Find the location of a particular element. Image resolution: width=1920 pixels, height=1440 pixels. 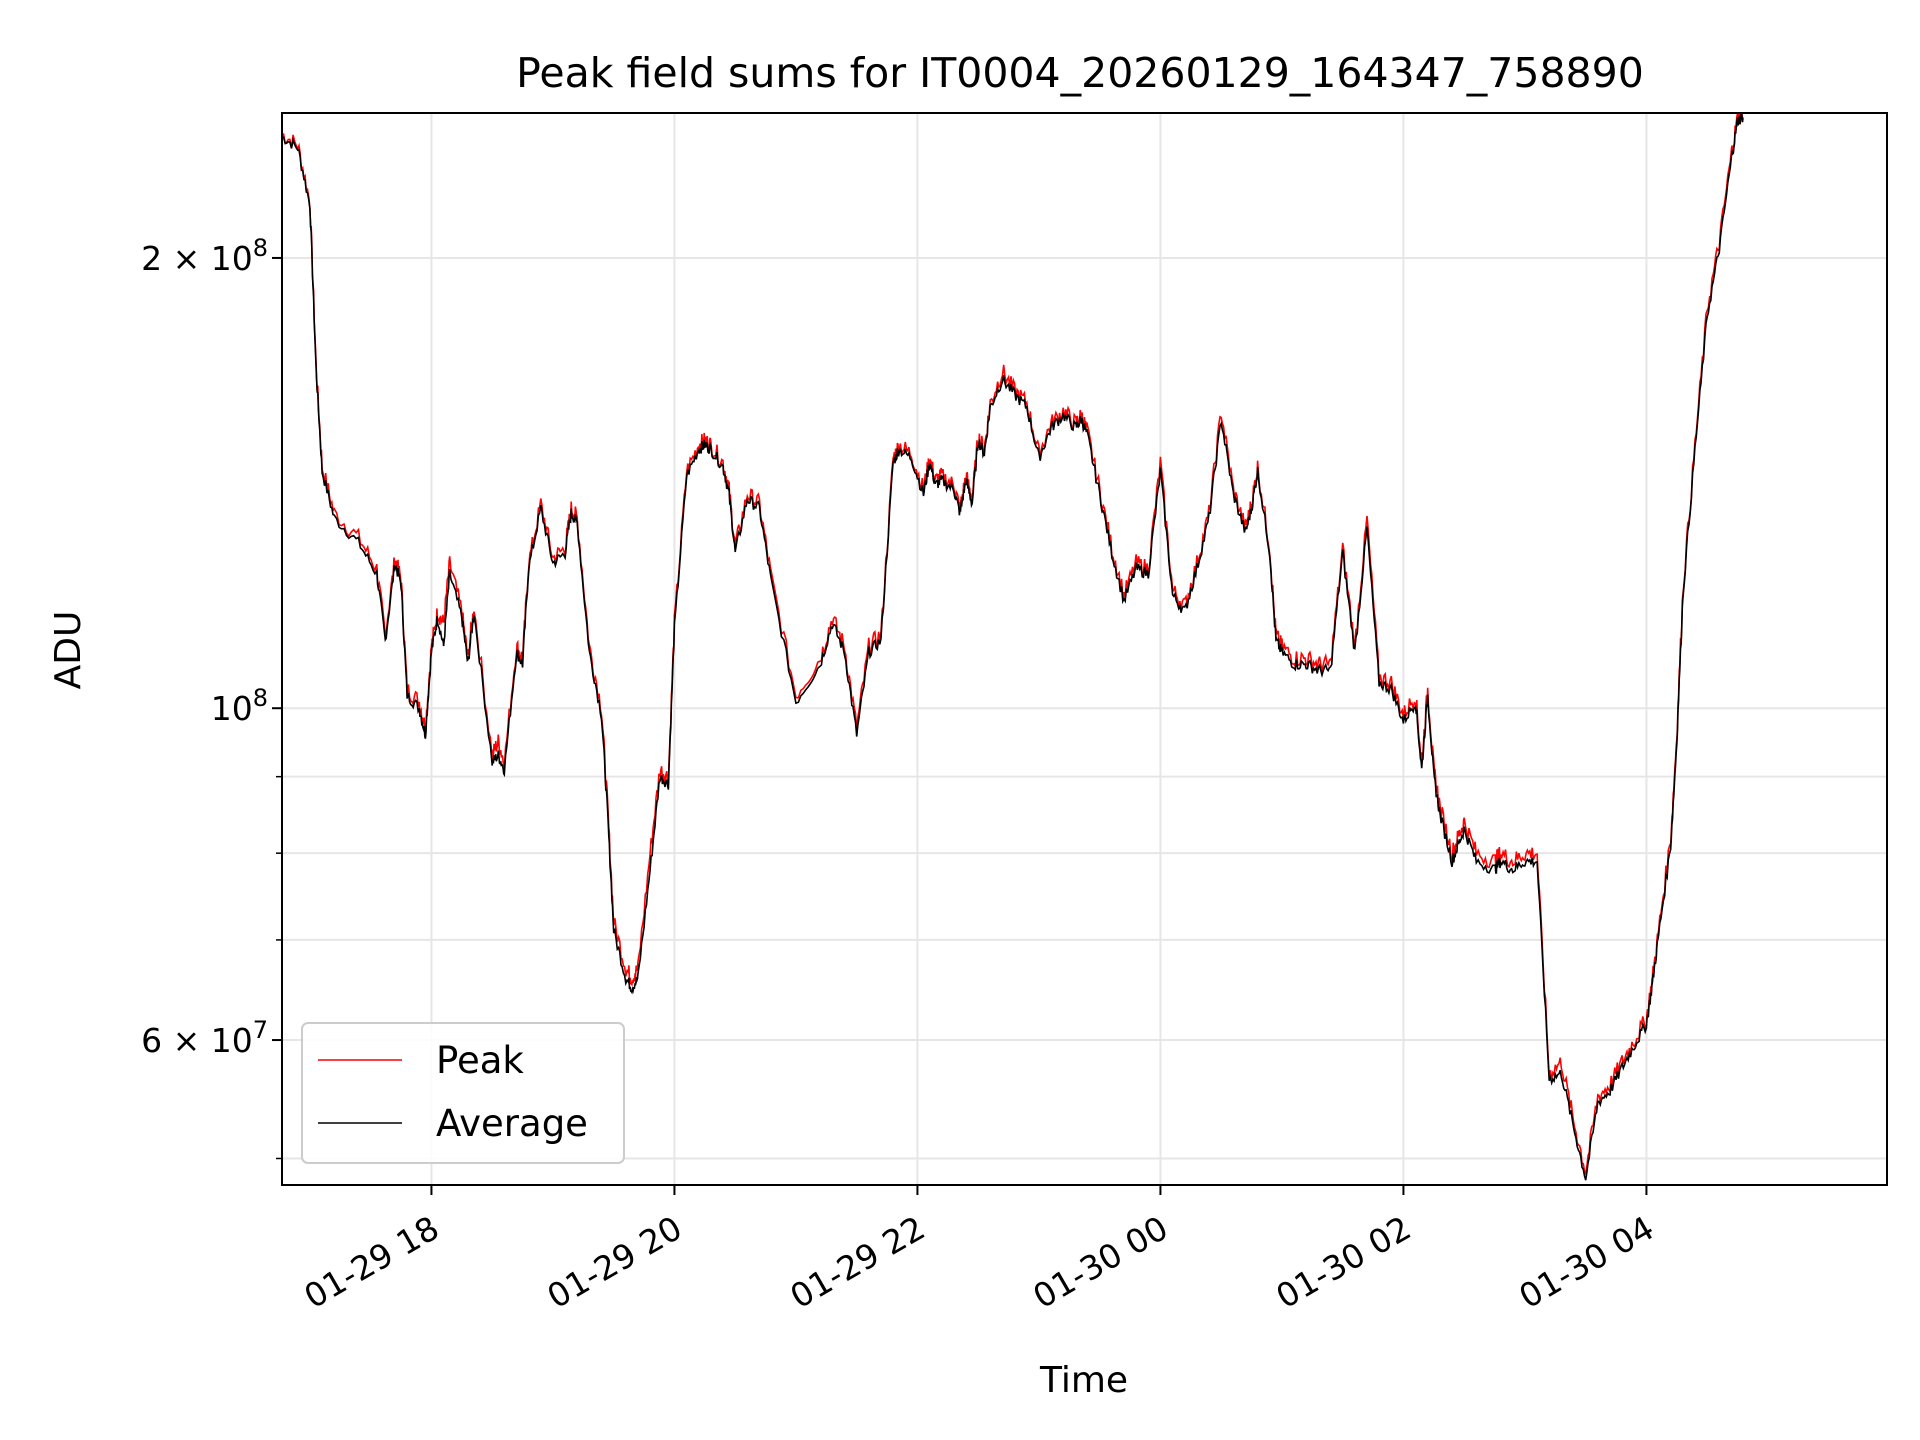

y-axis-label: ADU is located at coordinates (68, 650).